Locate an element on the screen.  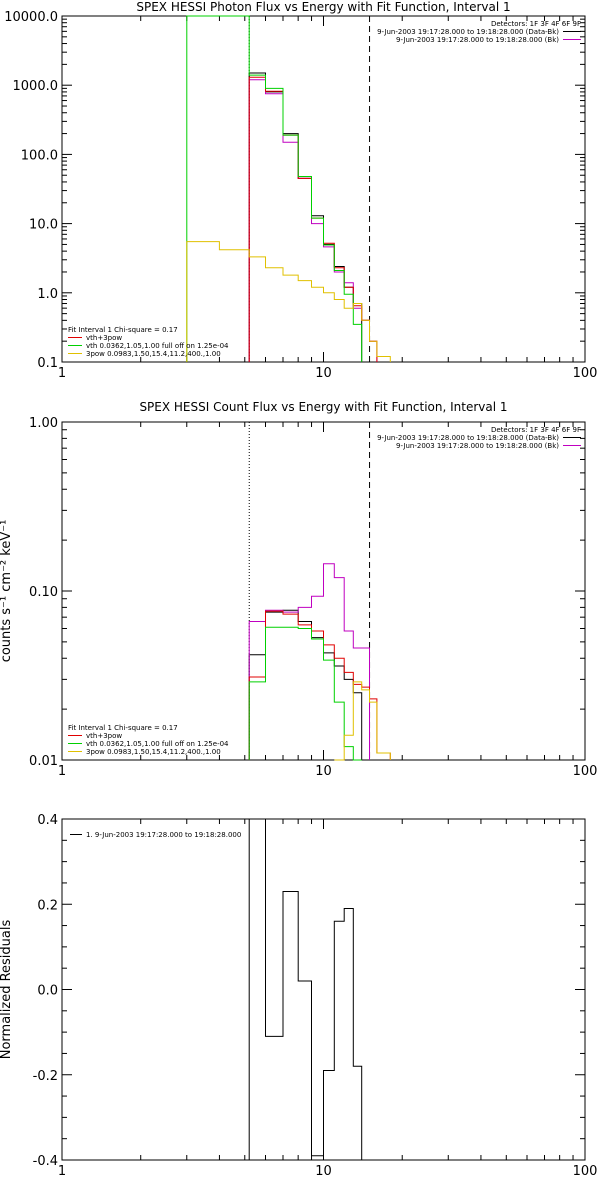
y-tick-label: 1.00 is located at coordinates (43, 423).